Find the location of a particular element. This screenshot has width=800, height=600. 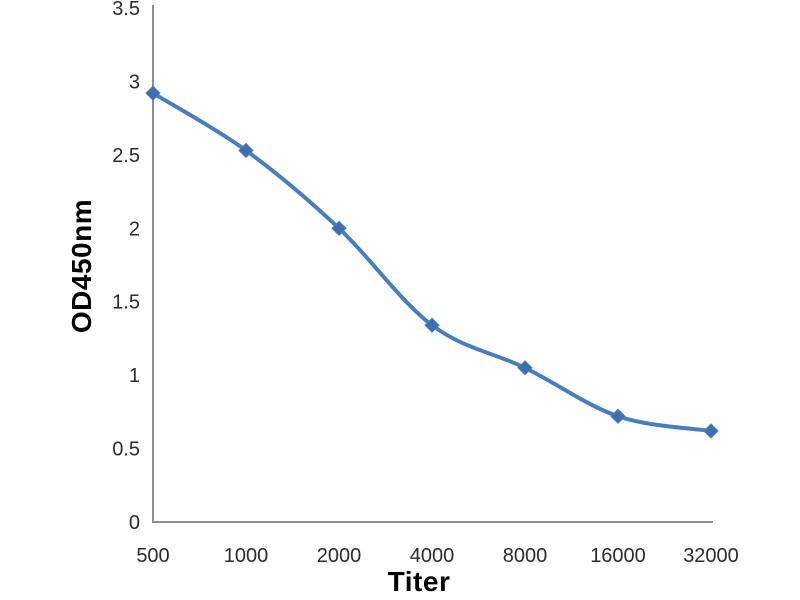

y-tick-label: 1 is located at coordinates (134, 376).